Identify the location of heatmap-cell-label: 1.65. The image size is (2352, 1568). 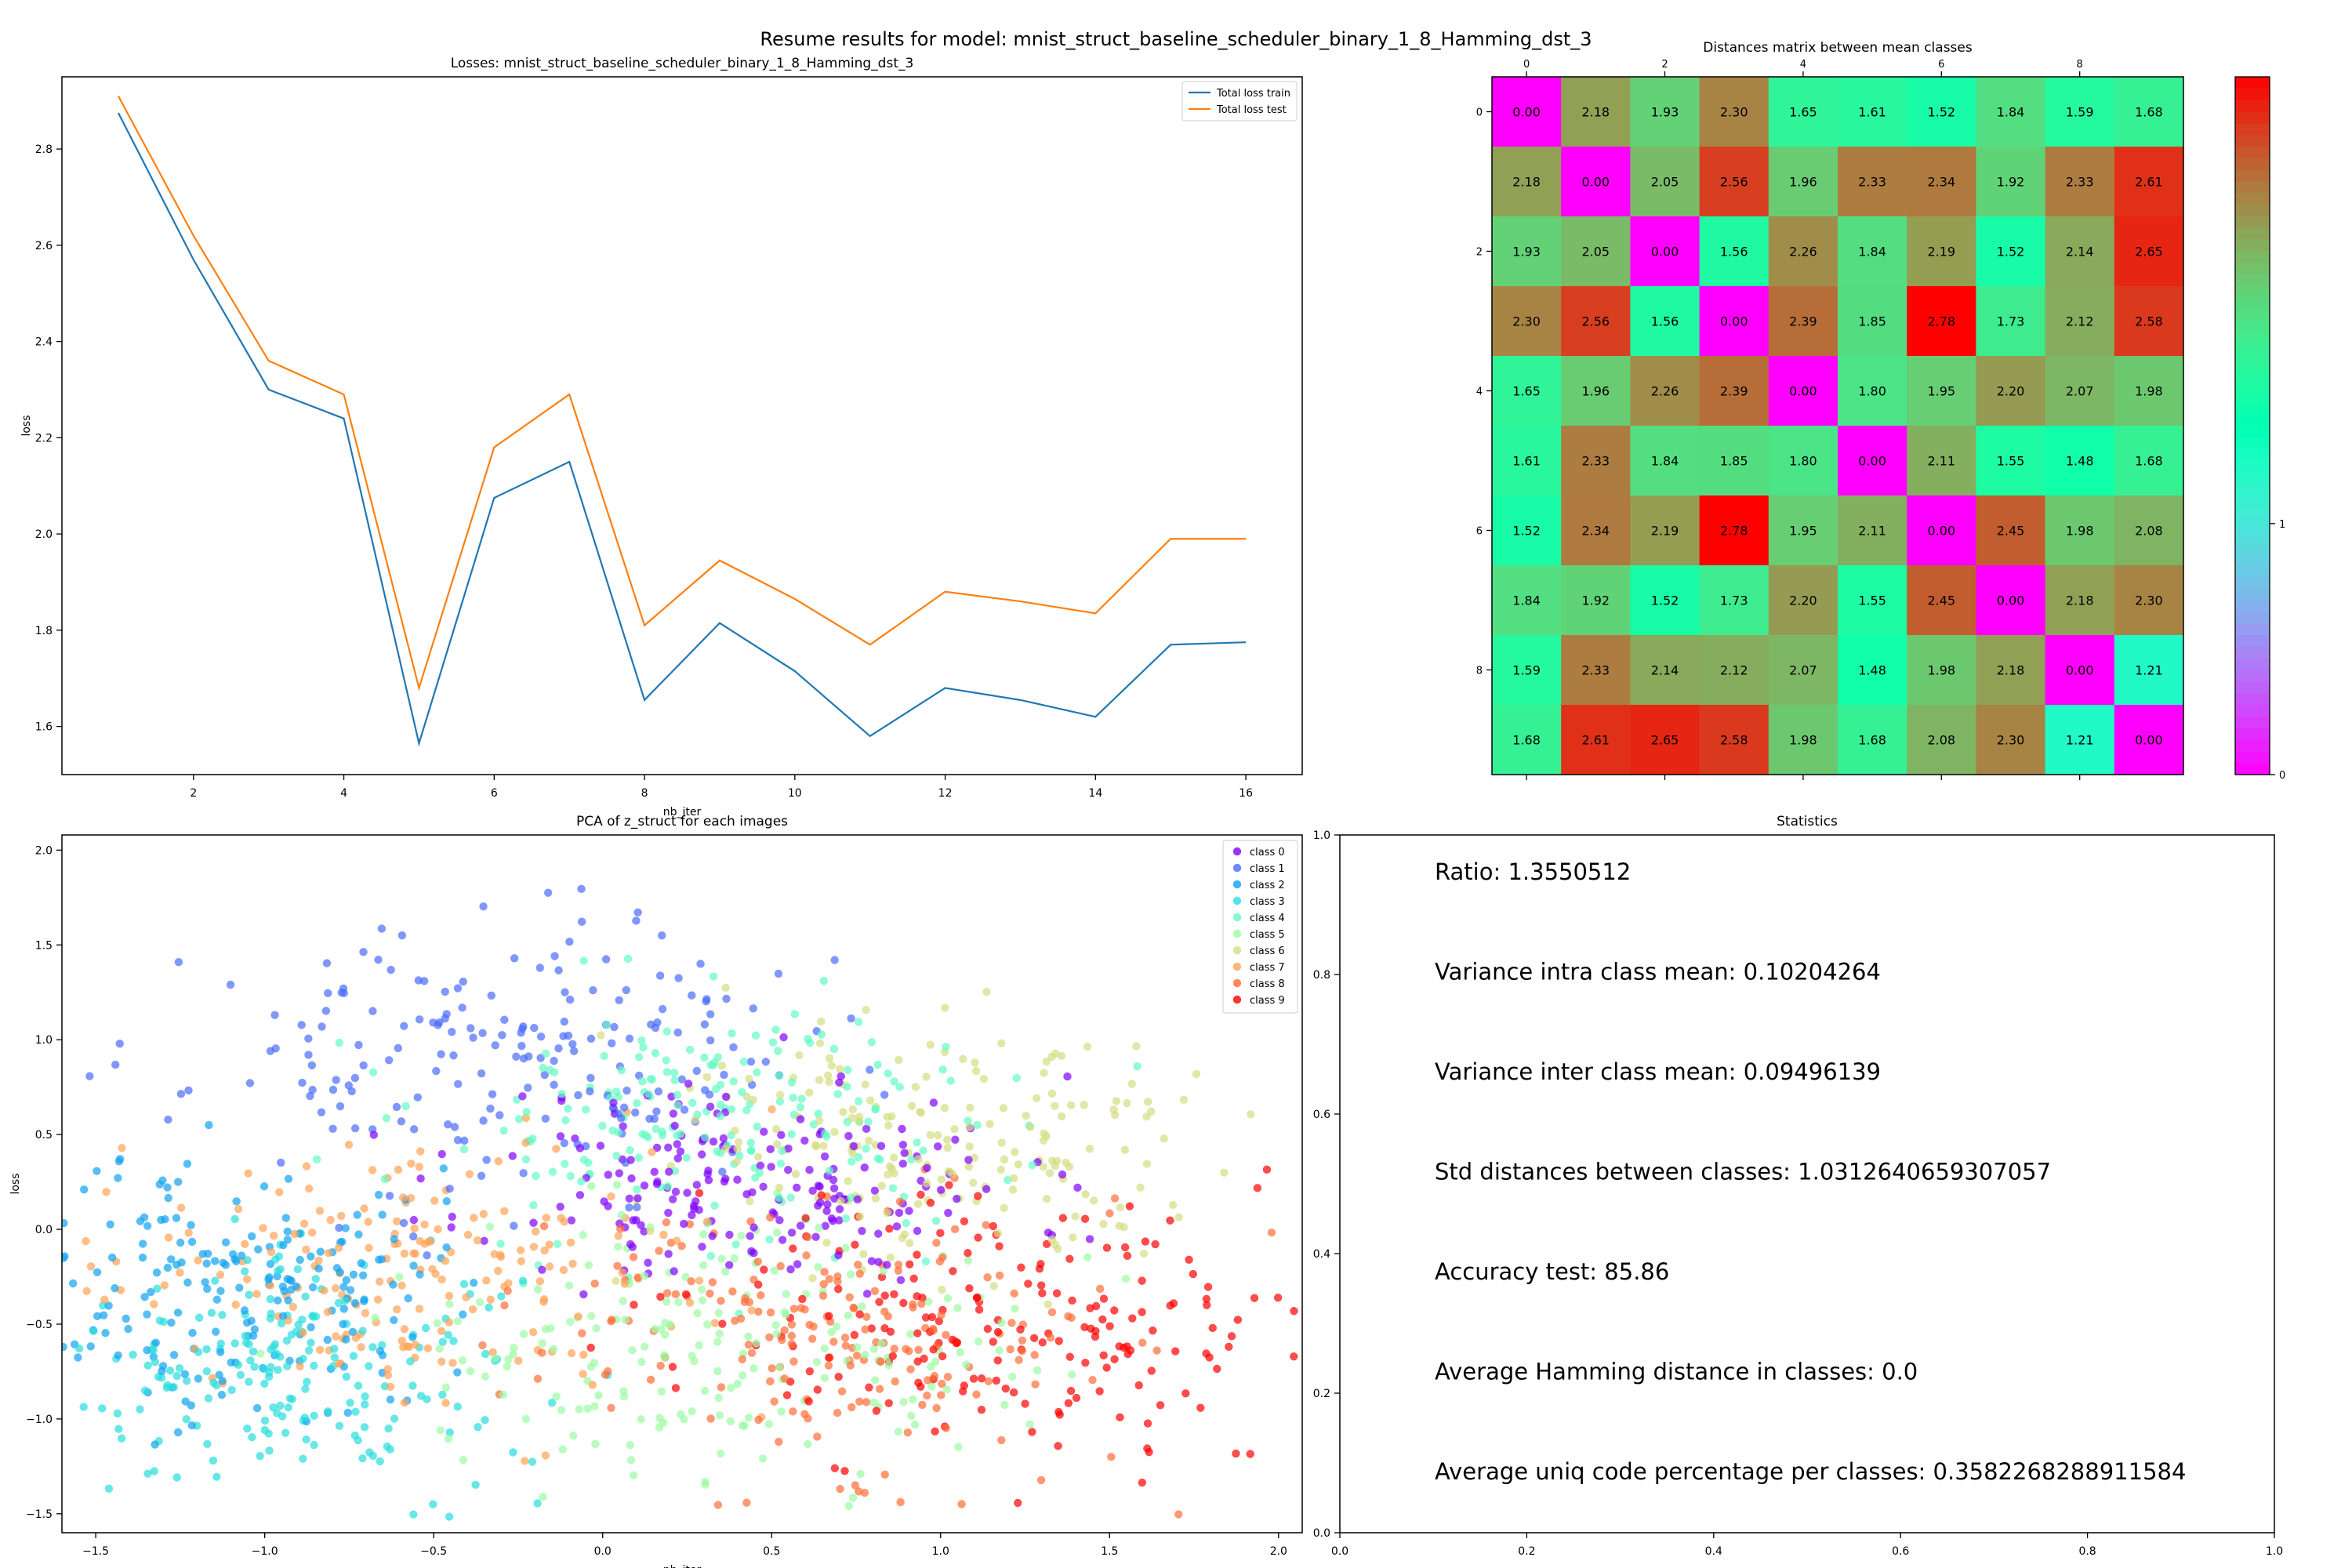
(1526, 391).